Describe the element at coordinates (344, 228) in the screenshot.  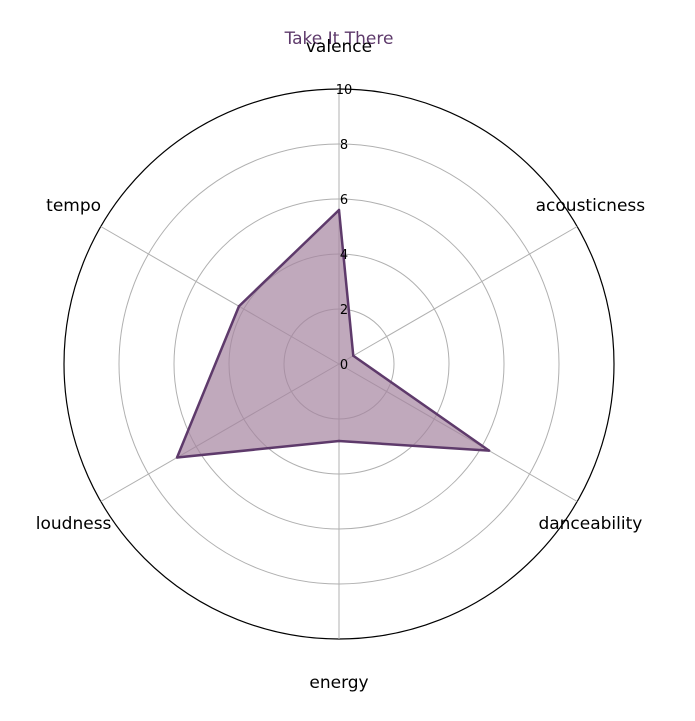
I see `tick-labels: 0 2 4 6 8 10` at that location.